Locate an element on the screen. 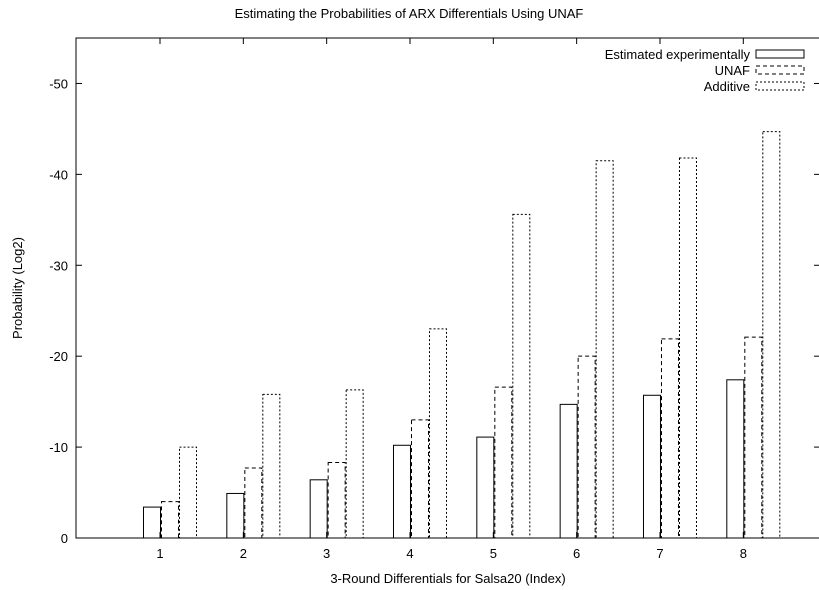  legend-label: Additive is located at coordinates (727, 86).